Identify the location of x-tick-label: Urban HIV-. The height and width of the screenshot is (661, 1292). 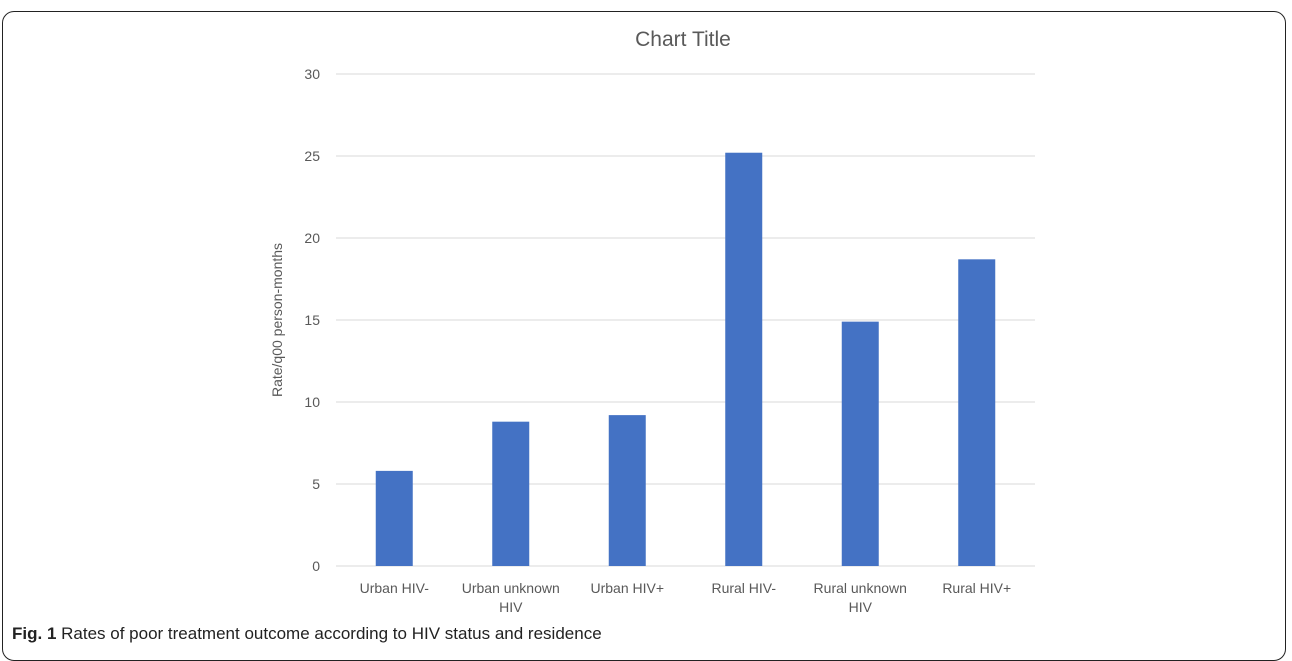
(395, 588).